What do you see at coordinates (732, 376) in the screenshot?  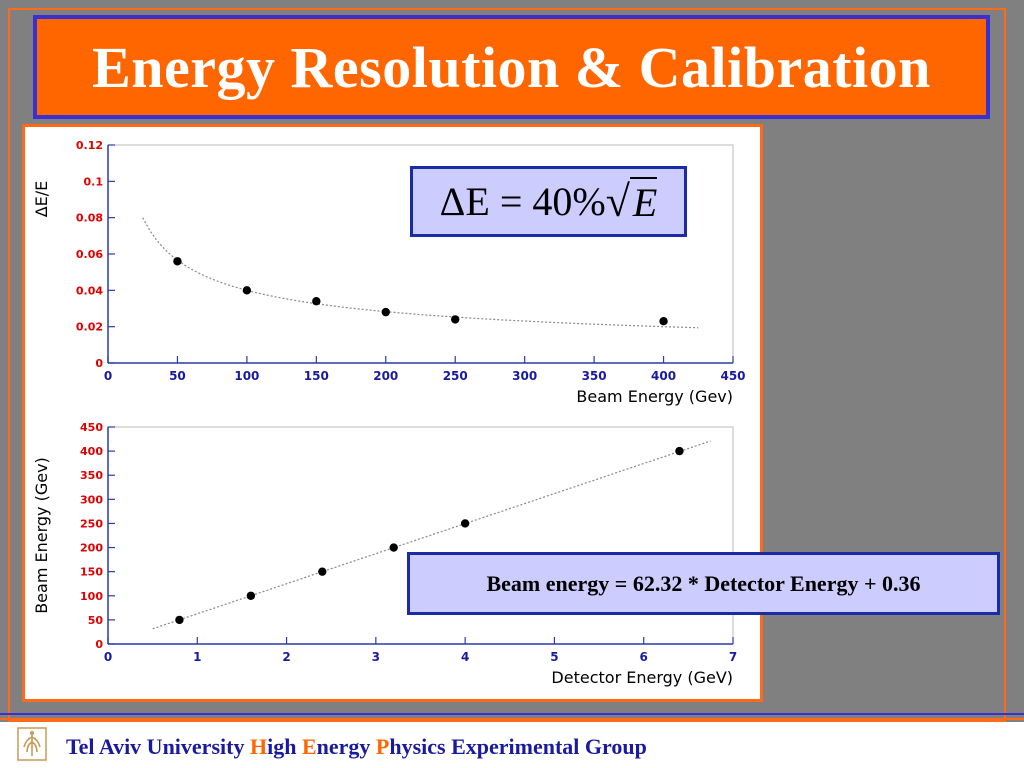 I see `x-tick-label: 450` at bounding box center [732, 376].